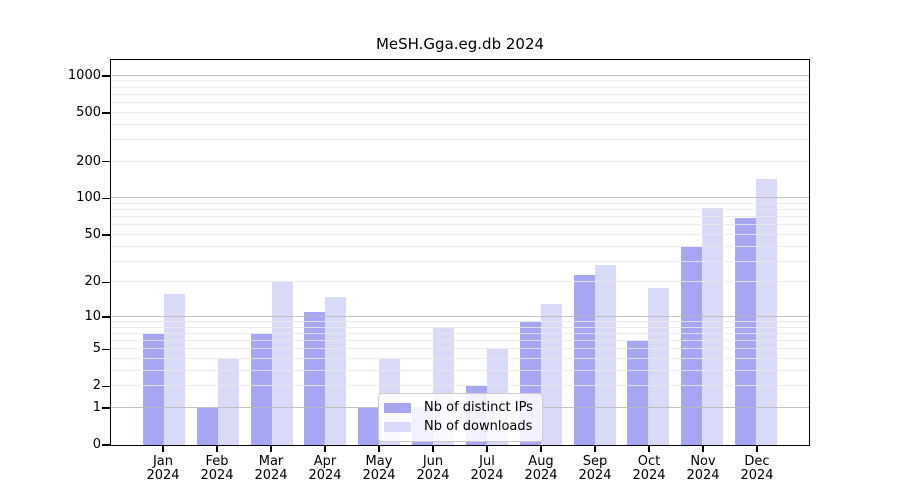  Describe the element at coordinates (96, 407) in the screenshot. I see `y-tick-label: 1` at that location.